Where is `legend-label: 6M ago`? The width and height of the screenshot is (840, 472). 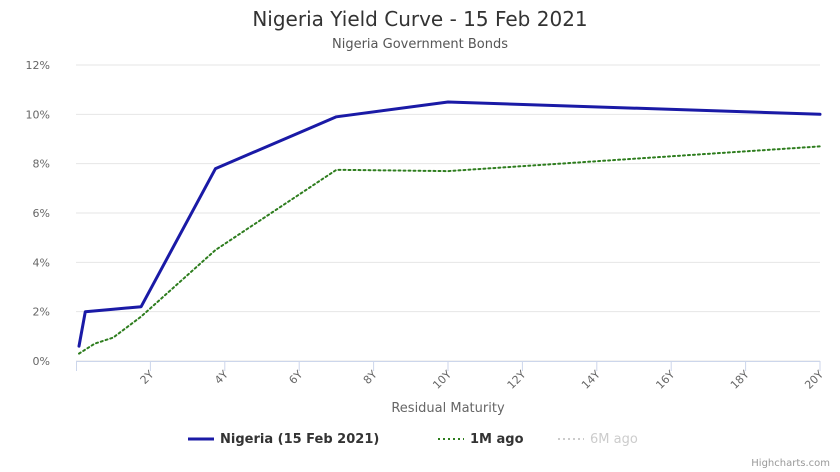
legend-label: 6M ago is located at coordinates (614, 439).